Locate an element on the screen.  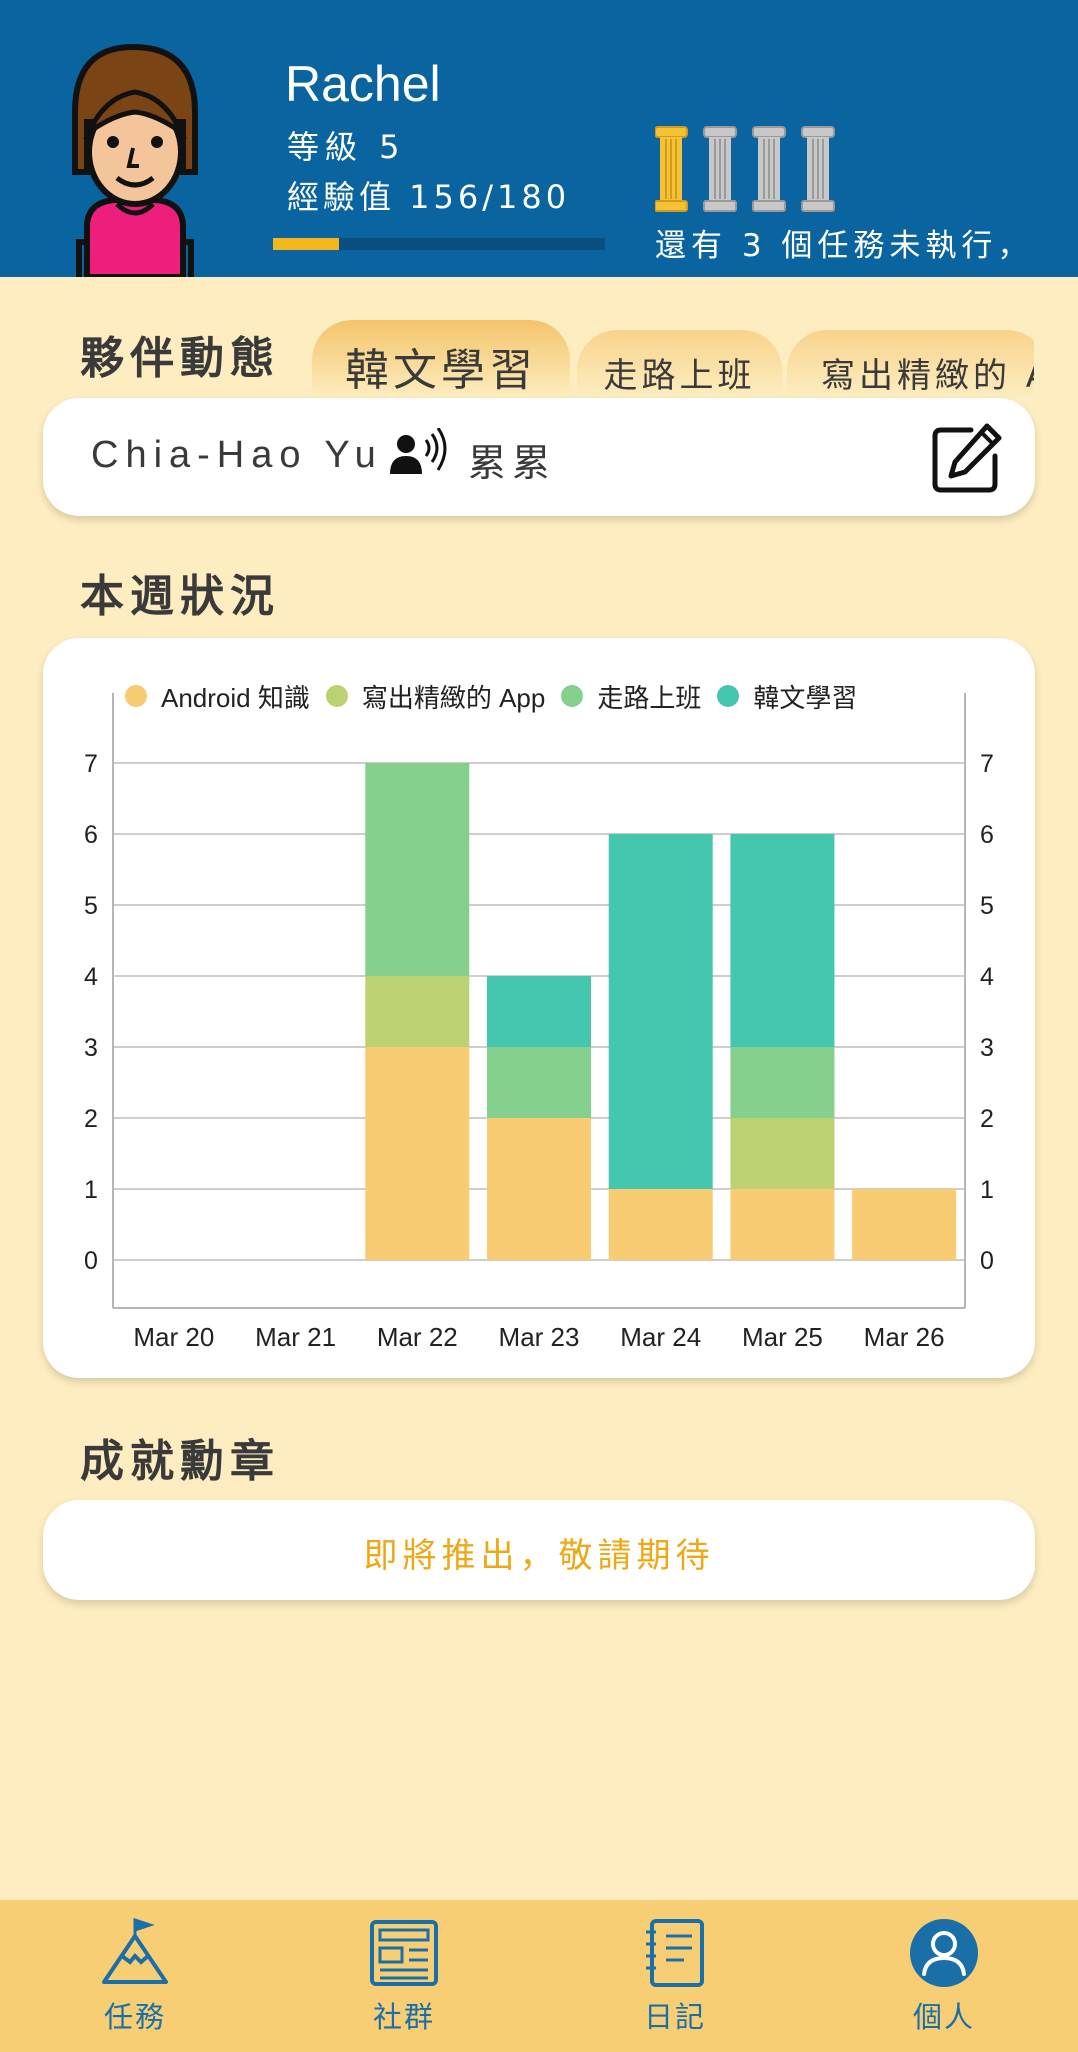
y-tick-label-right: 7 is located at coordinates (987, 764).